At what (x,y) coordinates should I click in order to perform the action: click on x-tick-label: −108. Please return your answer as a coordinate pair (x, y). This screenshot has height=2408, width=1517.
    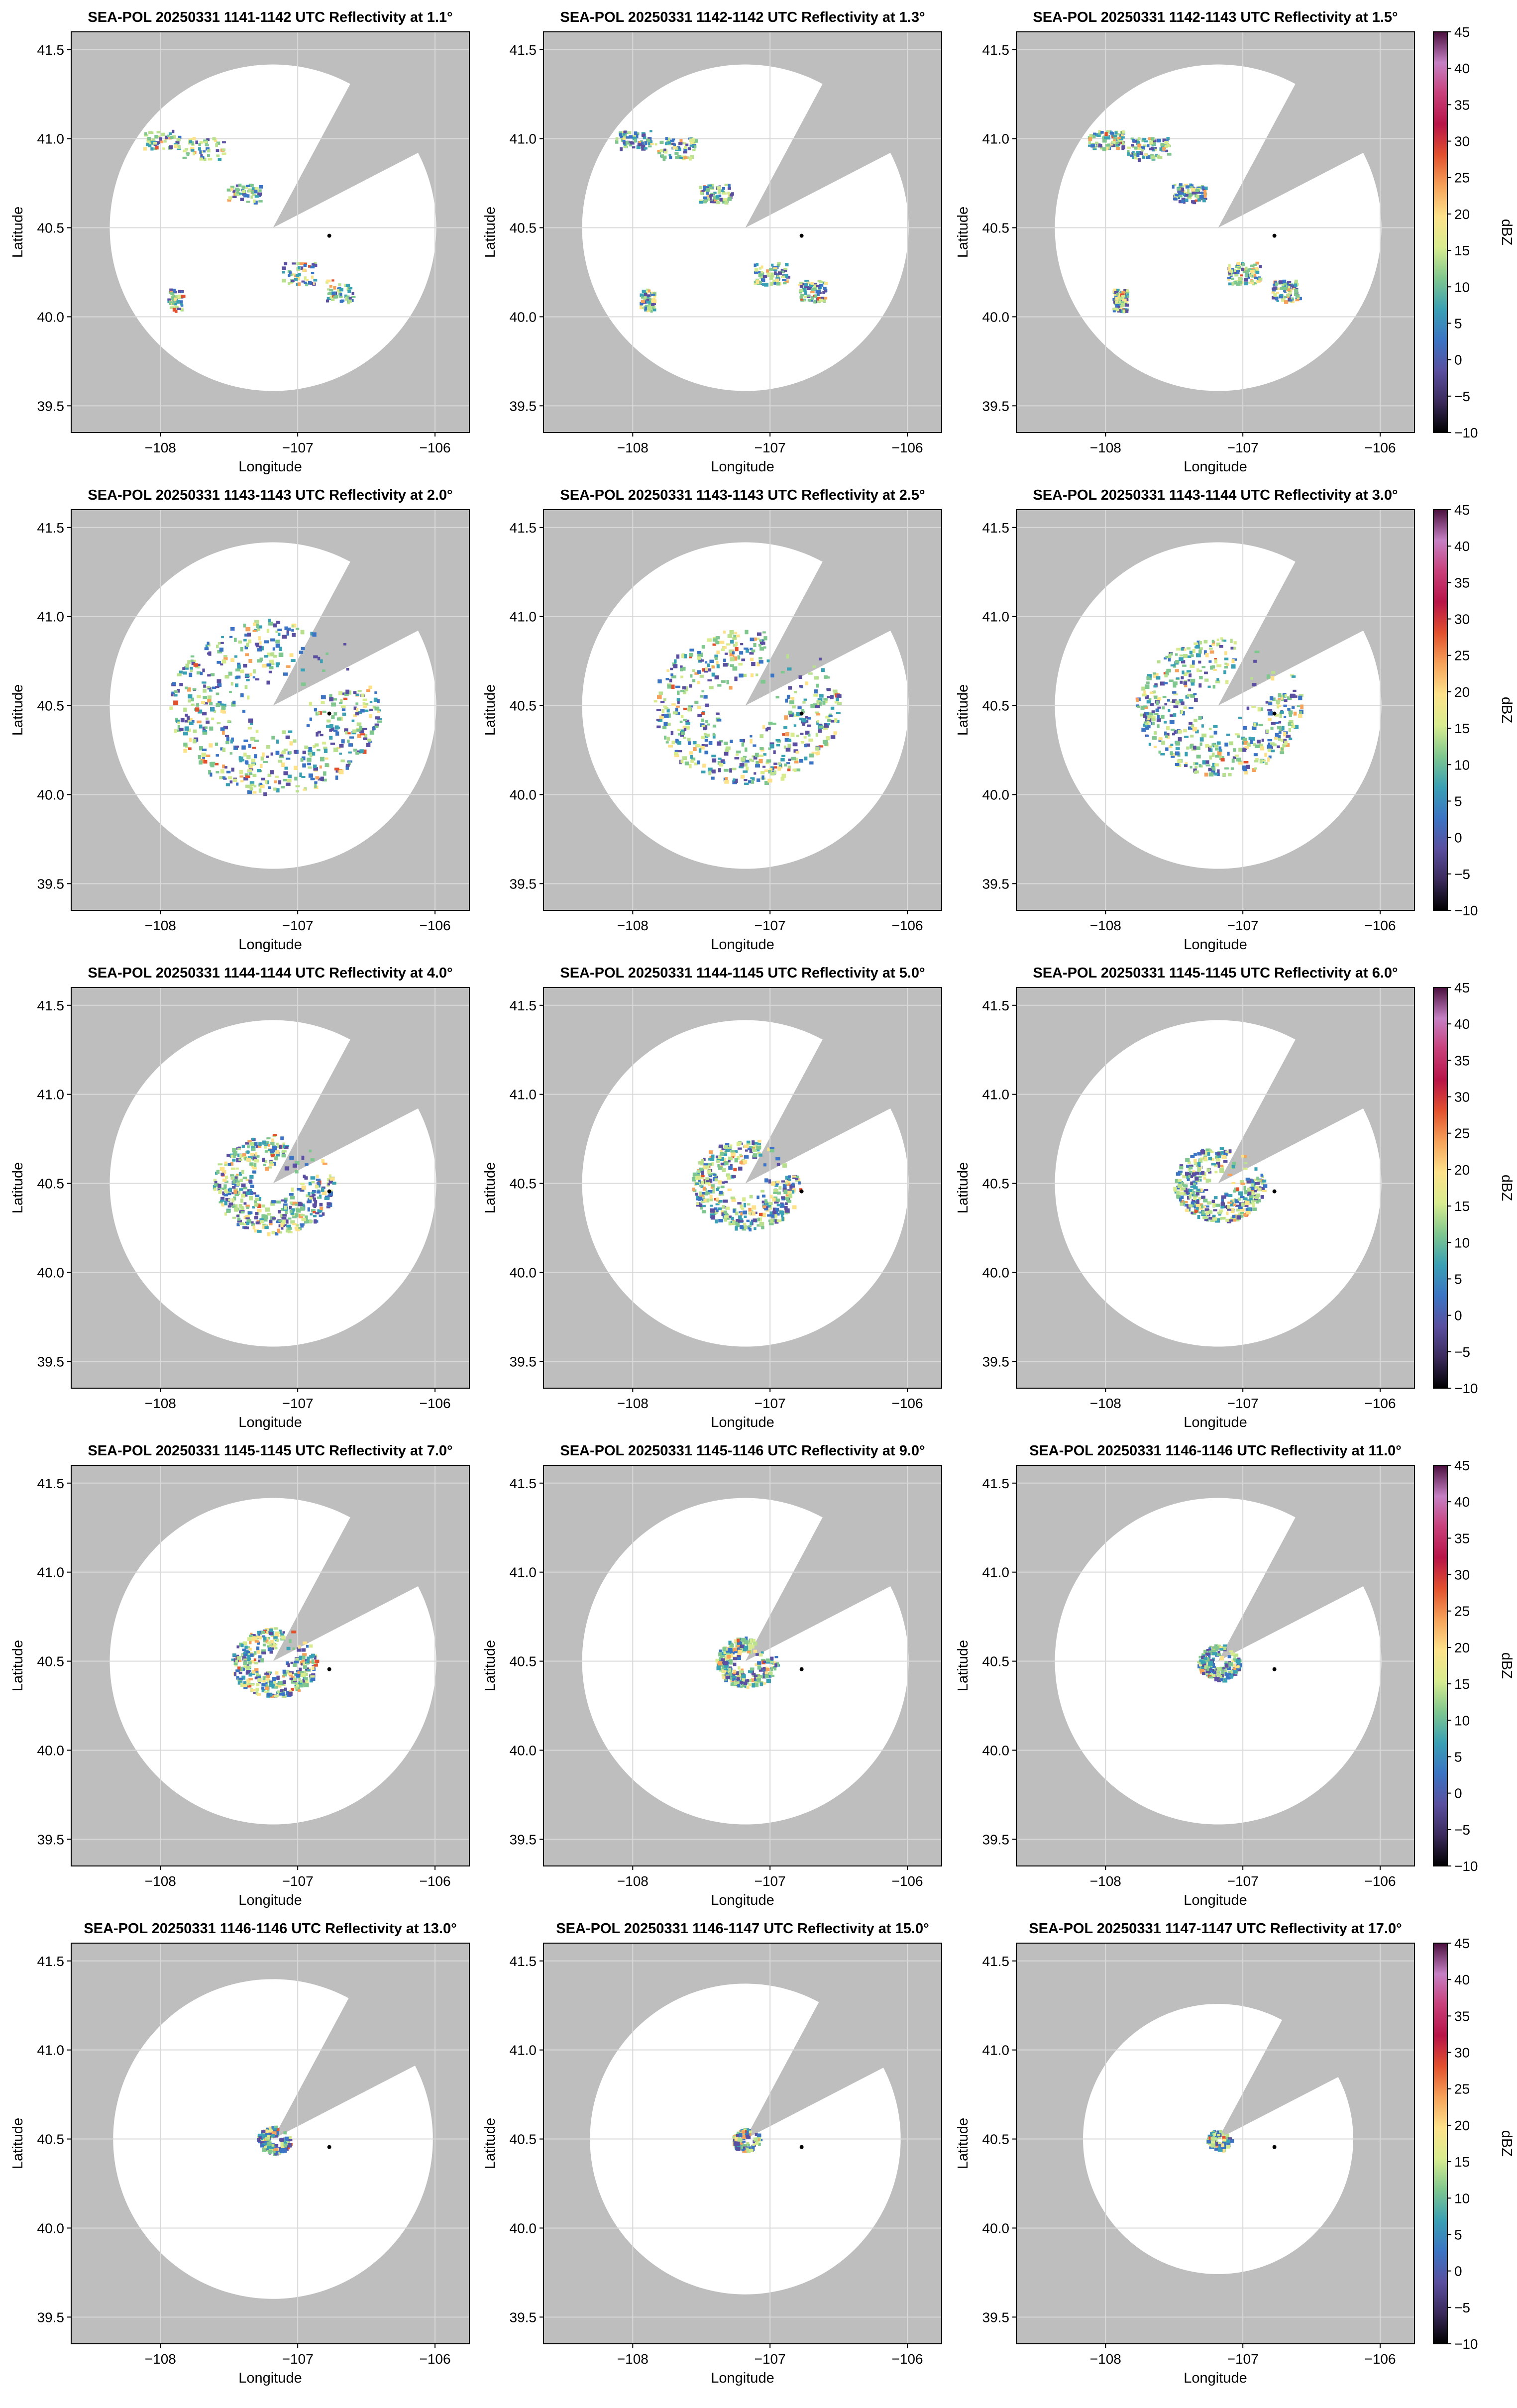
    Looking at the image, I should click on (633, 1403).